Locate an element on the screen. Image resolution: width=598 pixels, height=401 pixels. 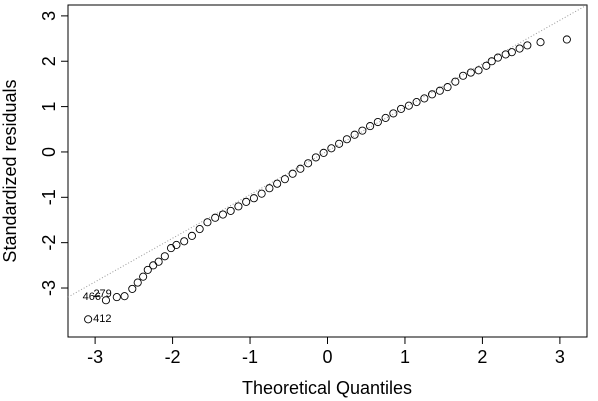
point-label: 279 is located at coordinates (102, 294).